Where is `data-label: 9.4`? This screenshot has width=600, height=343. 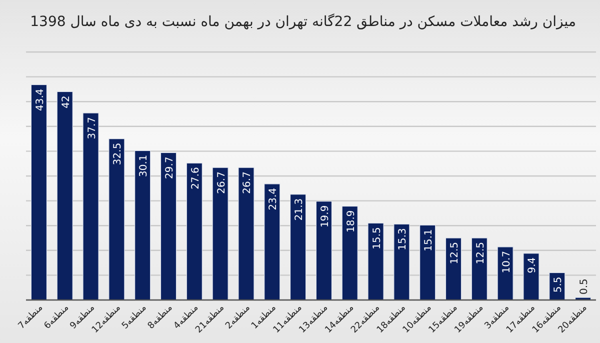
data-label: 9.4 is located at coordinates (532, 265).